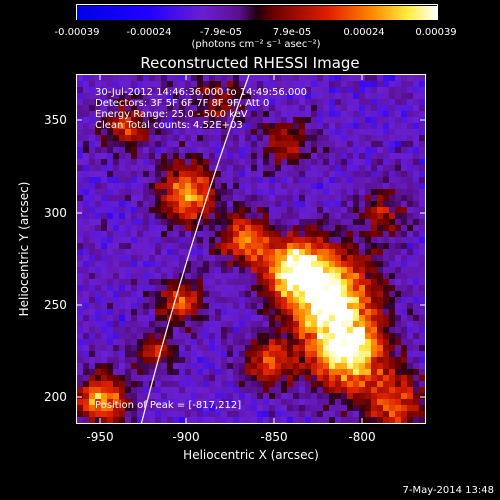 This screenshot has height=500, width=500. What do you see at coordinates (100, 437) in the screenshot?
I see `x-tick-label: -950` at bounding box center [100, 437].